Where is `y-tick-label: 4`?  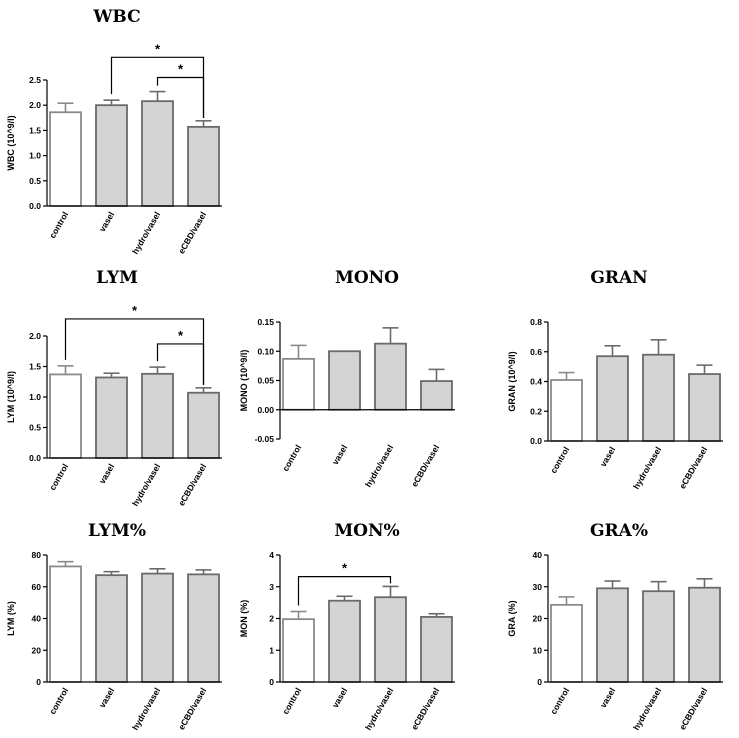 y-tick-label: 4 is located at coordinates (271, 555).